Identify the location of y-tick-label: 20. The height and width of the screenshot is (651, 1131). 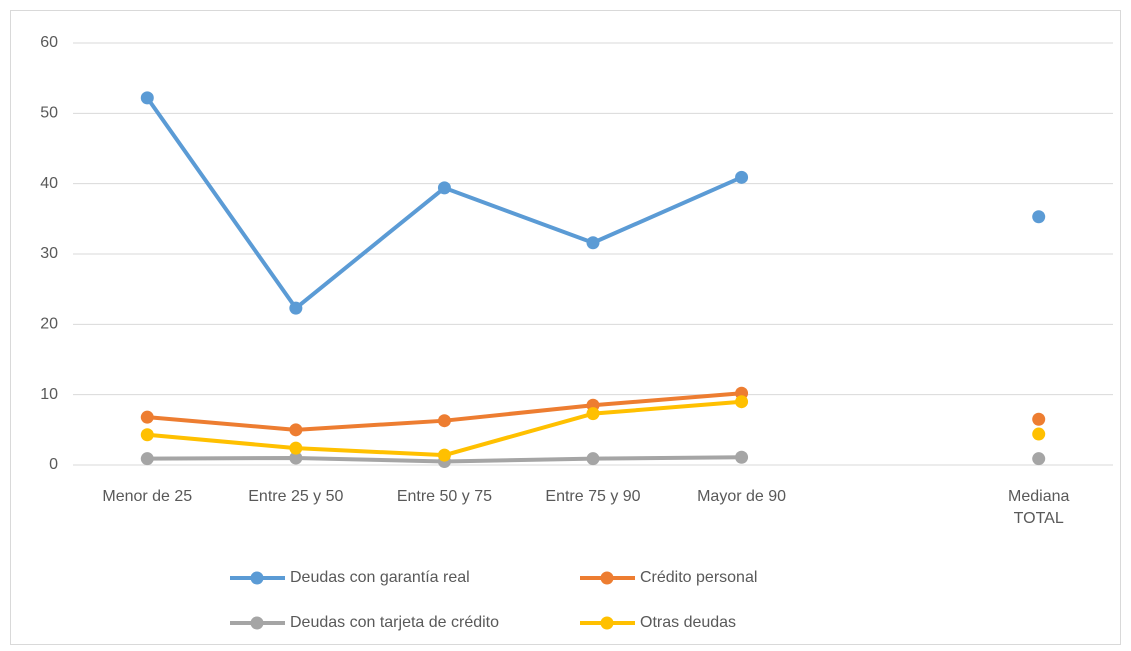
(49, 324).